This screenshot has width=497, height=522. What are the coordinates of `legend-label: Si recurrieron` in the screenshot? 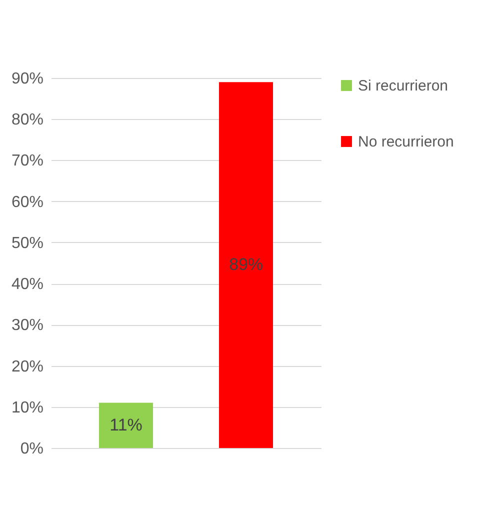 It's located at (403, 86).